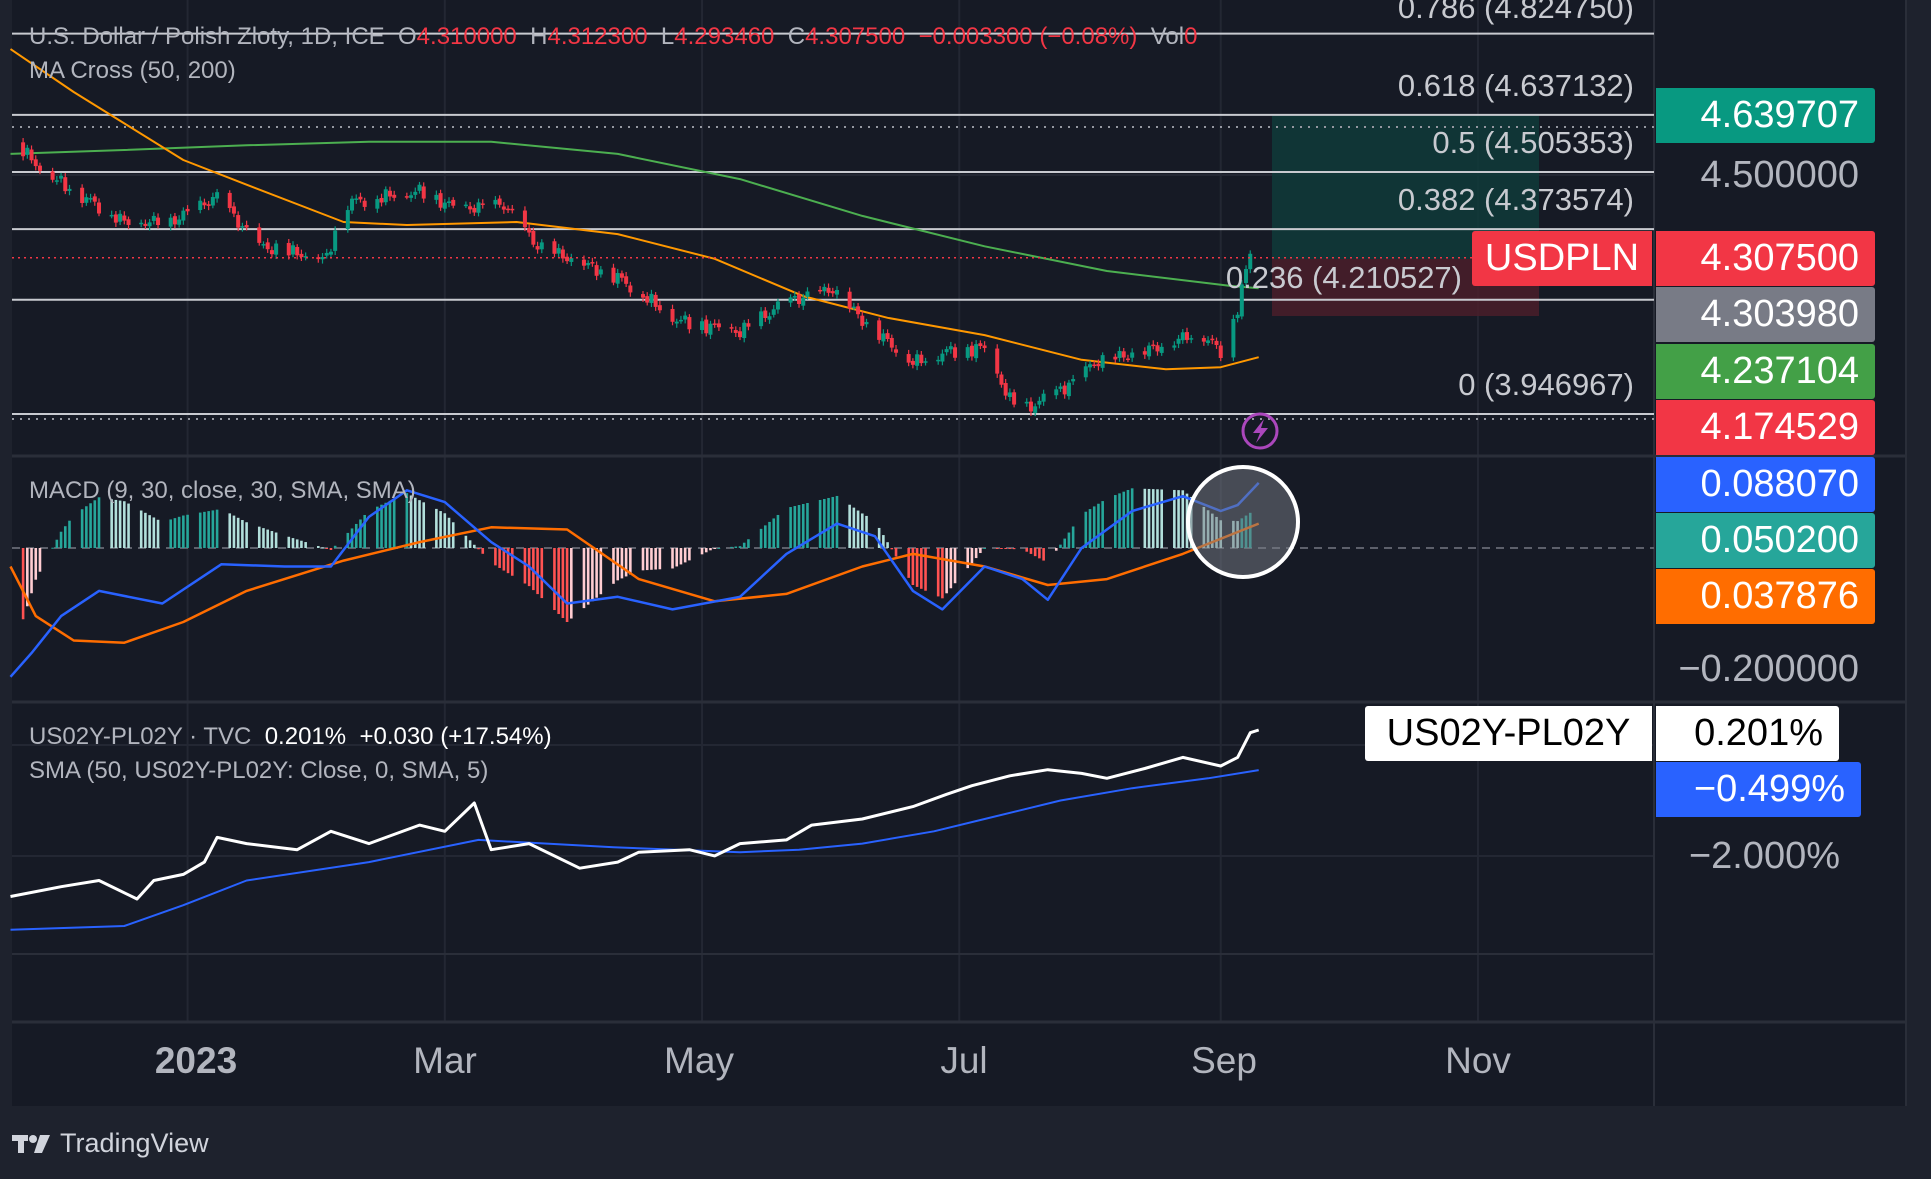 The image size is (1931, 1179). I want to click on tradingview-branding: TradingView, so click(110, 1143).